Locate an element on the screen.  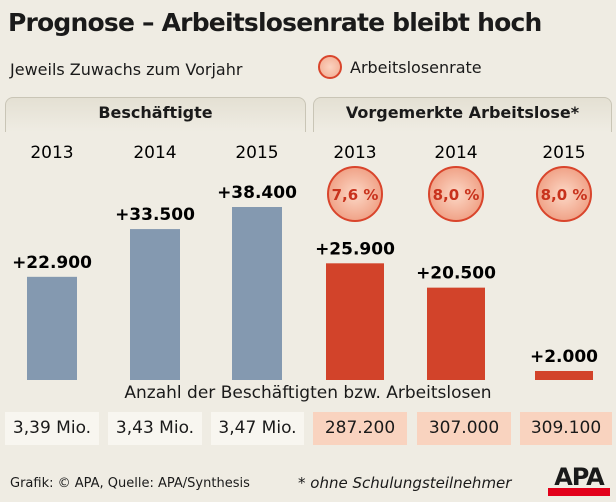
total-box: 307.000 is located at coordinates (464, 428).